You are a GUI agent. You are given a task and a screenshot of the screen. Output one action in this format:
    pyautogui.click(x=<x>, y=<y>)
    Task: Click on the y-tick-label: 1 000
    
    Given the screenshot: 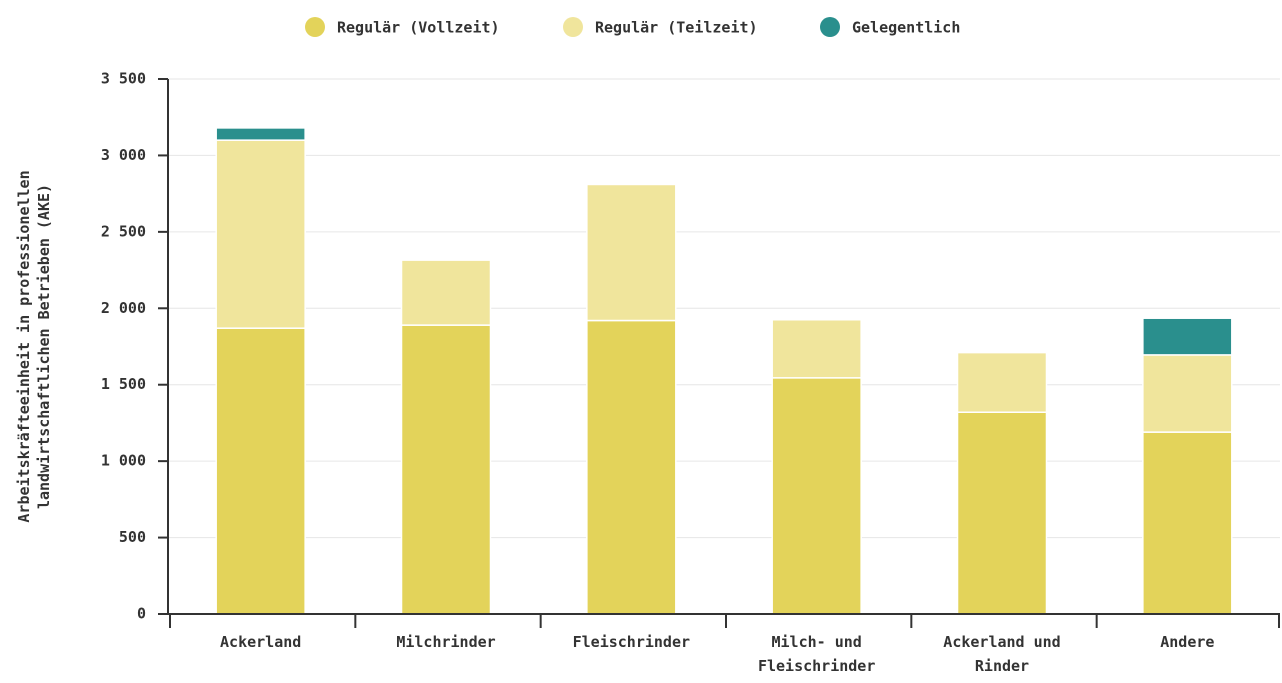 What is the action you would take?
    pyautogui.click(x=123, y=461)
    